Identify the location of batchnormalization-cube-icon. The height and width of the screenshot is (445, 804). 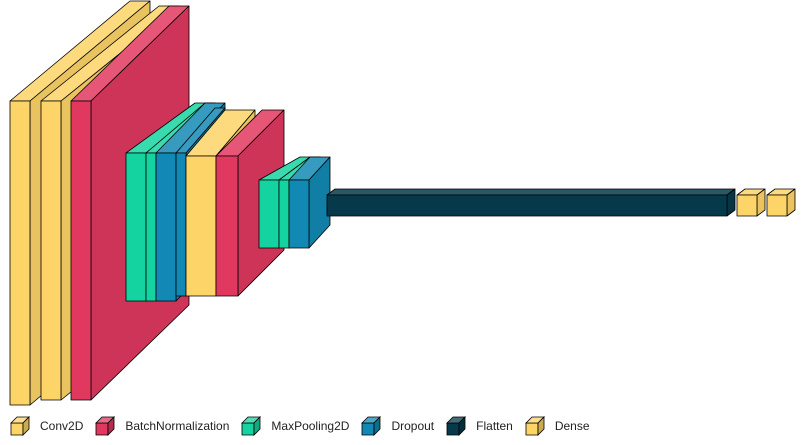
(105, 426).